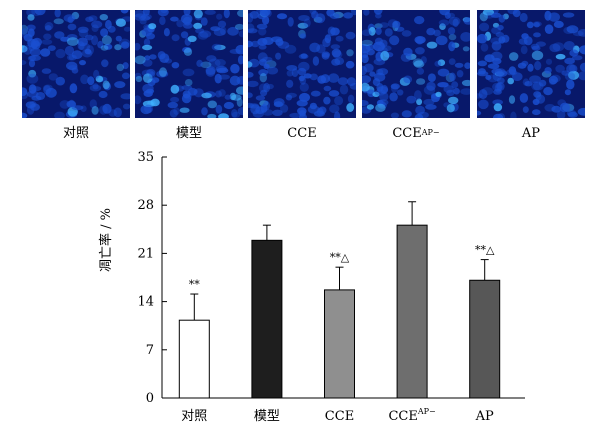  I want to click on panel-label-cce-ap: CCEAP−, so click(416, 133).